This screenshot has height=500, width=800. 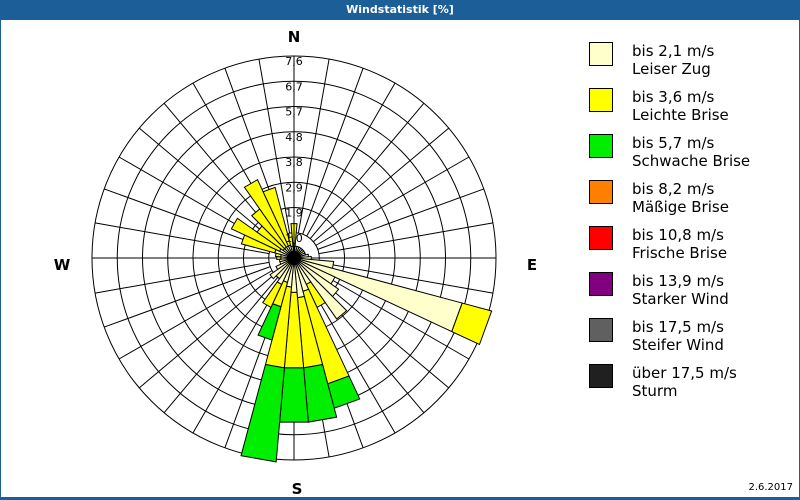 I want to click on ring-label: 3,8, so click(x=294, y=162).